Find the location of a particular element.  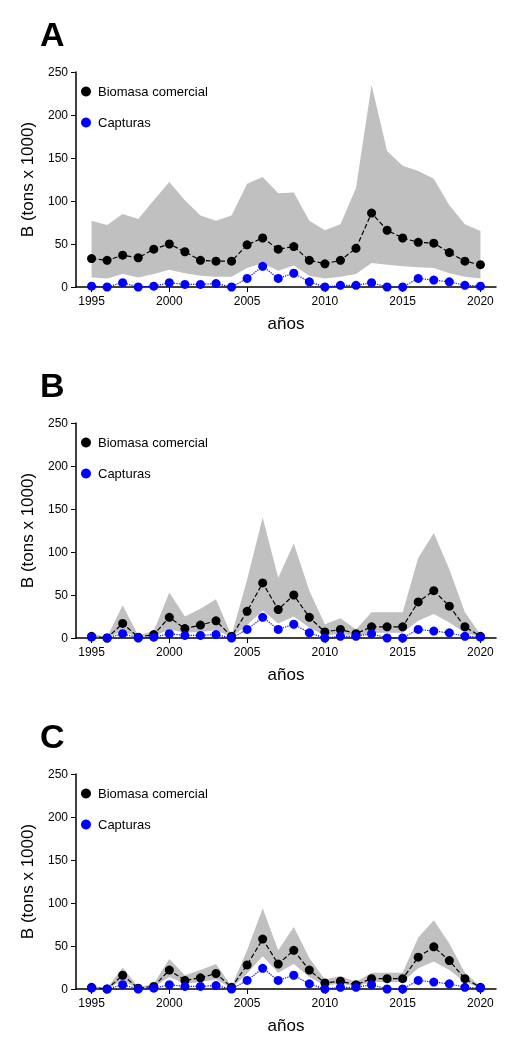

x-tick-label: 2015 is located at coordinates (403, 1003).